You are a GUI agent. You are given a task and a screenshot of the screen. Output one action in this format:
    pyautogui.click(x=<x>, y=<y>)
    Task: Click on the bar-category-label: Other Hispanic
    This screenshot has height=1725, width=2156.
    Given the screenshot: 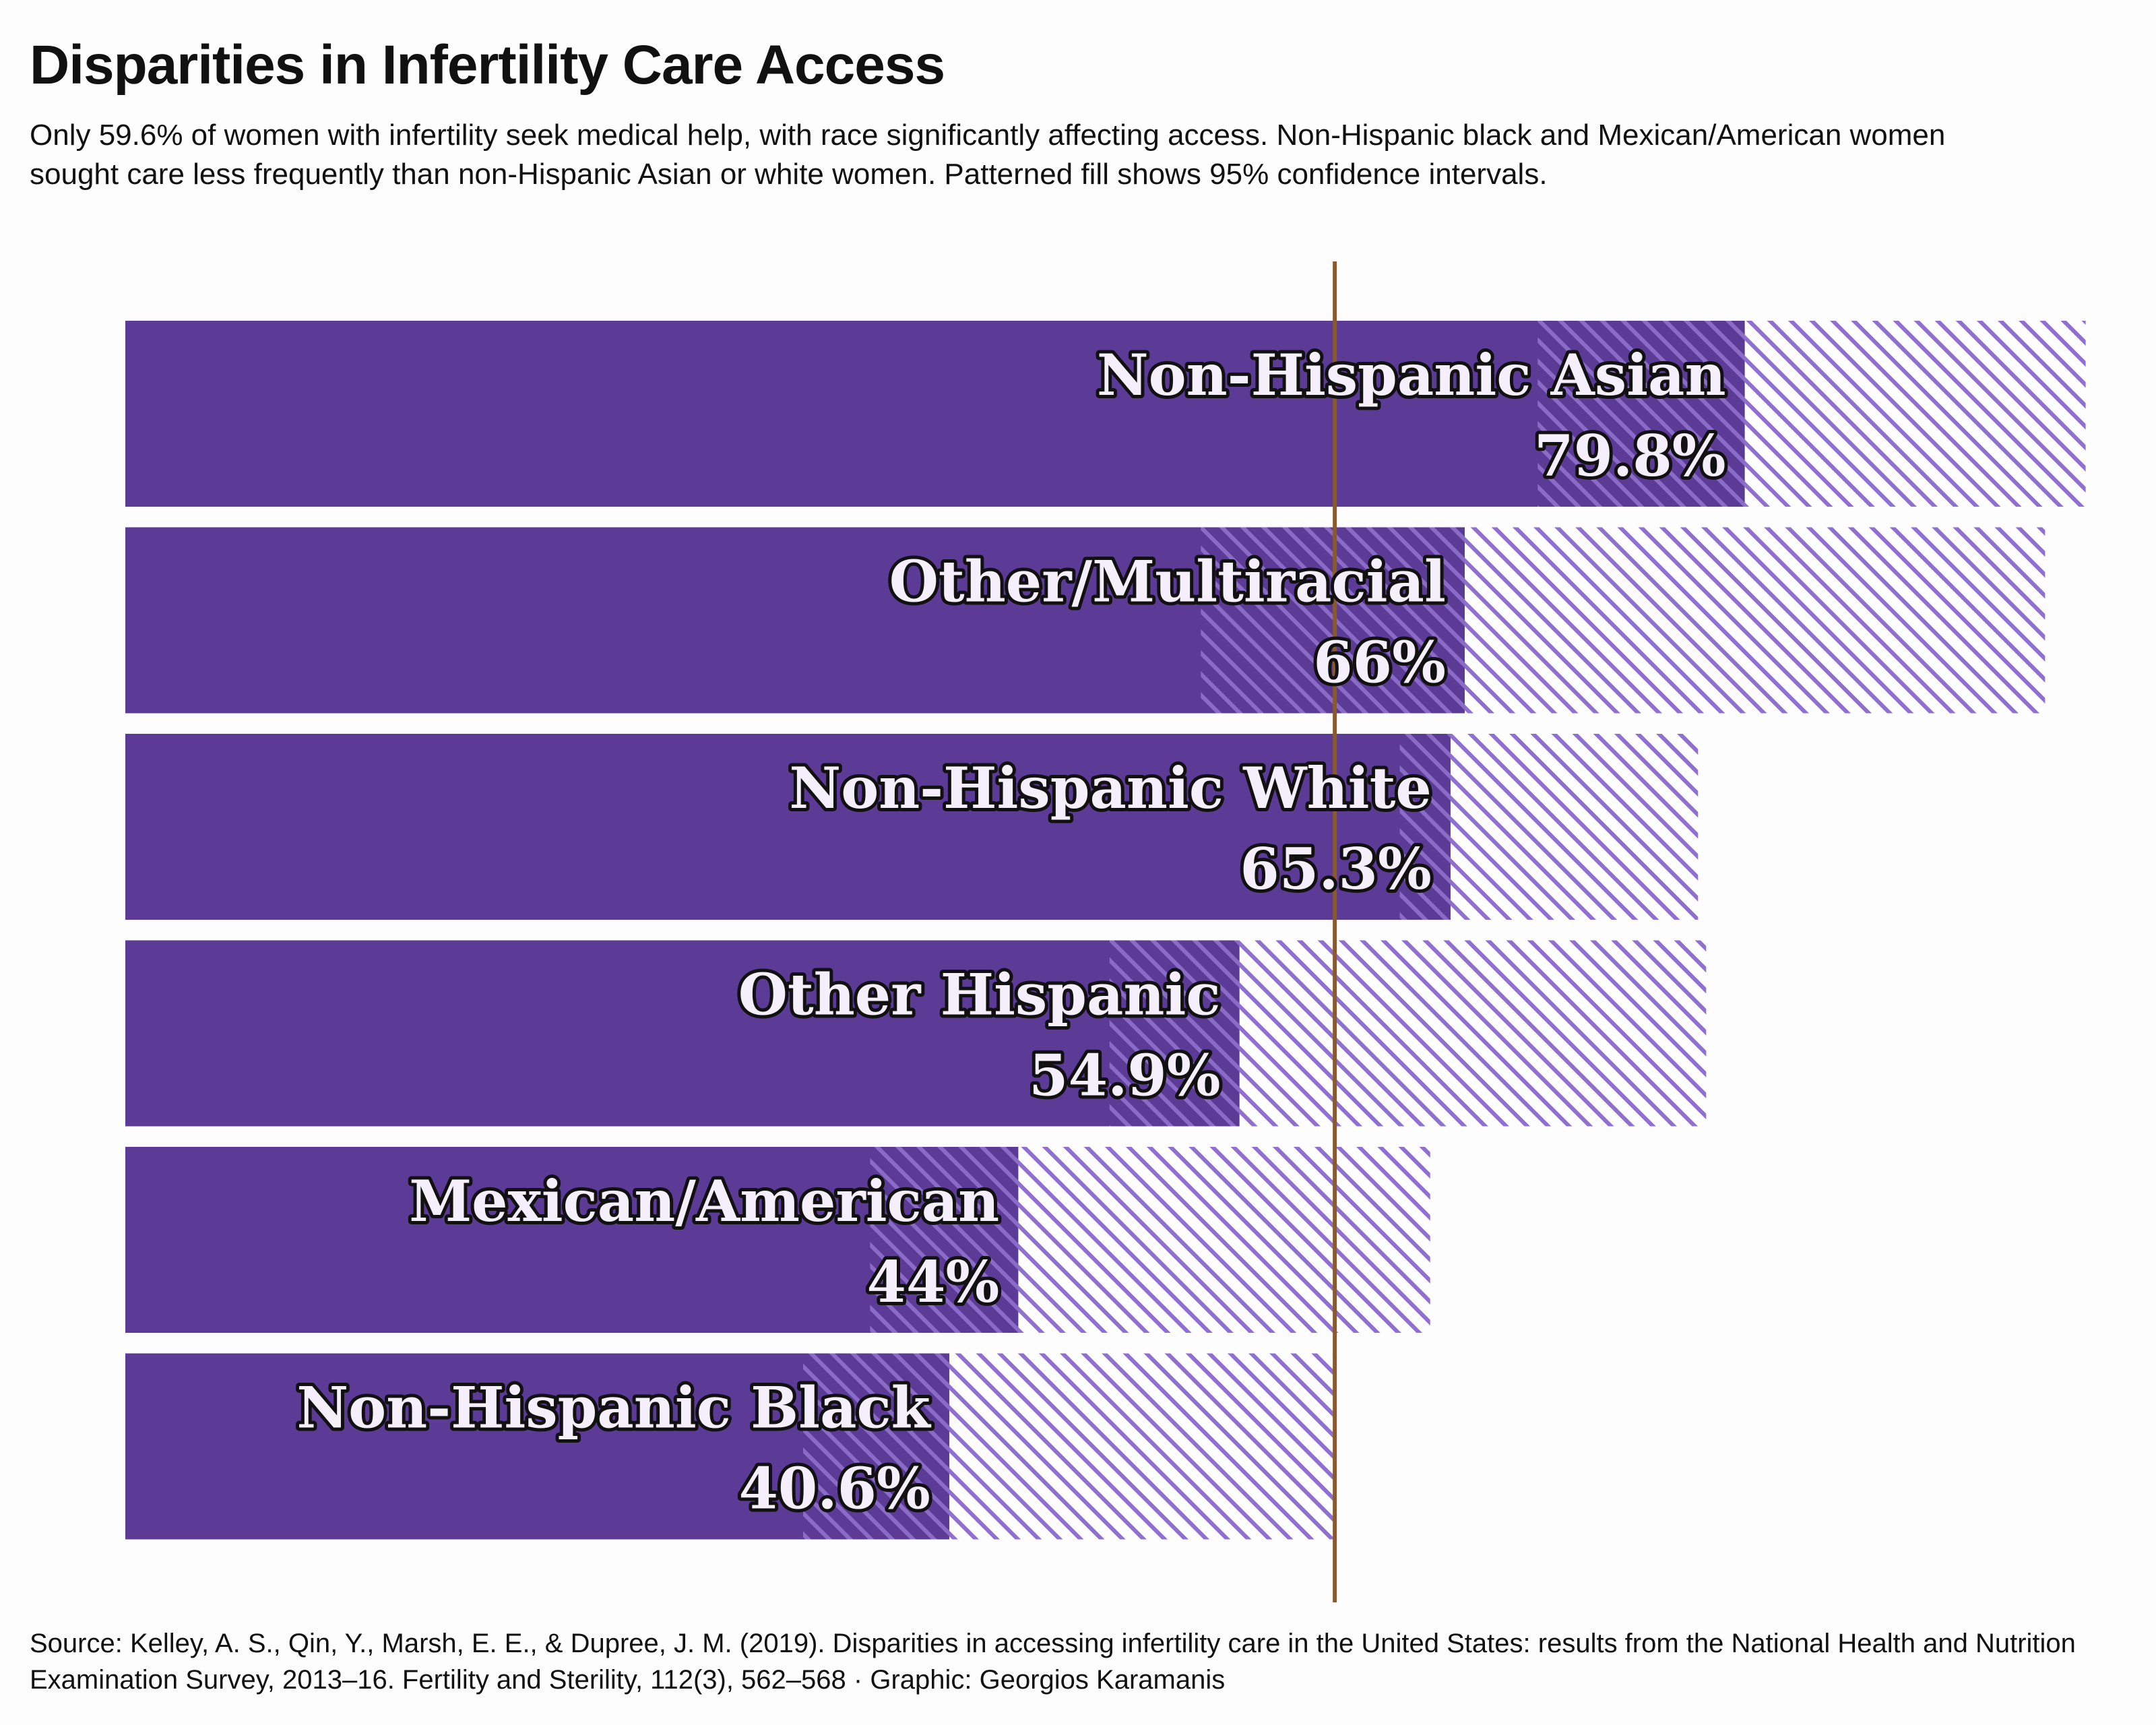 What is the action you would take?
    pyautogui.click(x=979, y=995)
    